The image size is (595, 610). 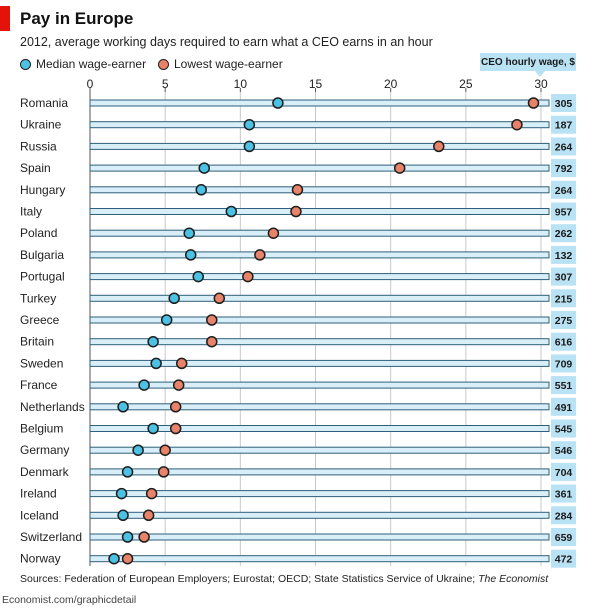 What do you see at coordinates (198, 276) in the screenshot?
I see `point-median-portugal` at bounding box center [198, 276].